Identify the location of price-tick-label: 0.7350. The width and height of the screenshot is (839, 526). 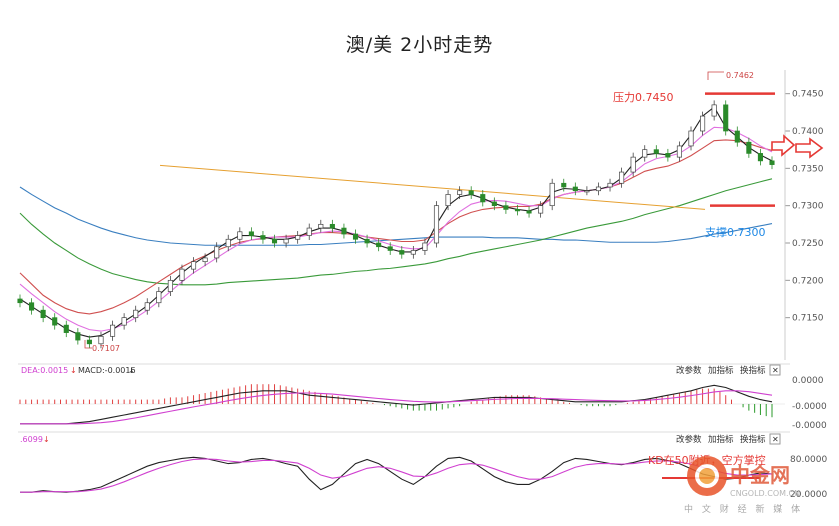
(808, 169).